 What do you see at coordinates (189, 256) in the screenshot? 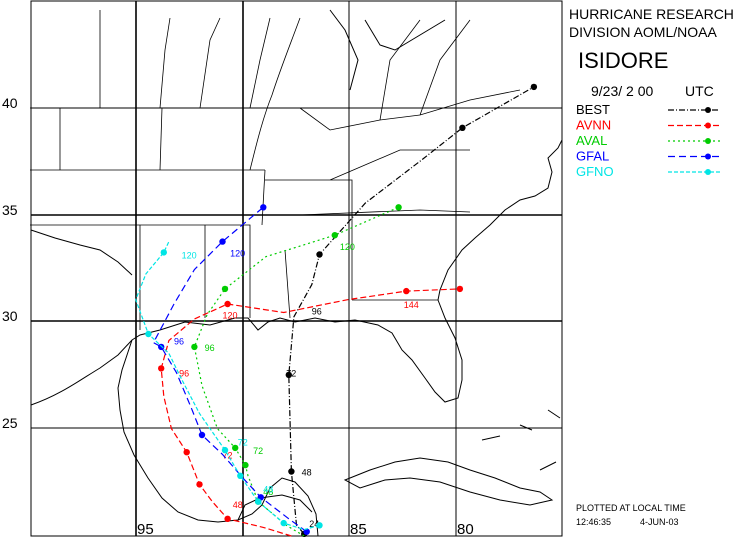
I see `gfno-hour-label: 120` at bounding box center [189, 256].